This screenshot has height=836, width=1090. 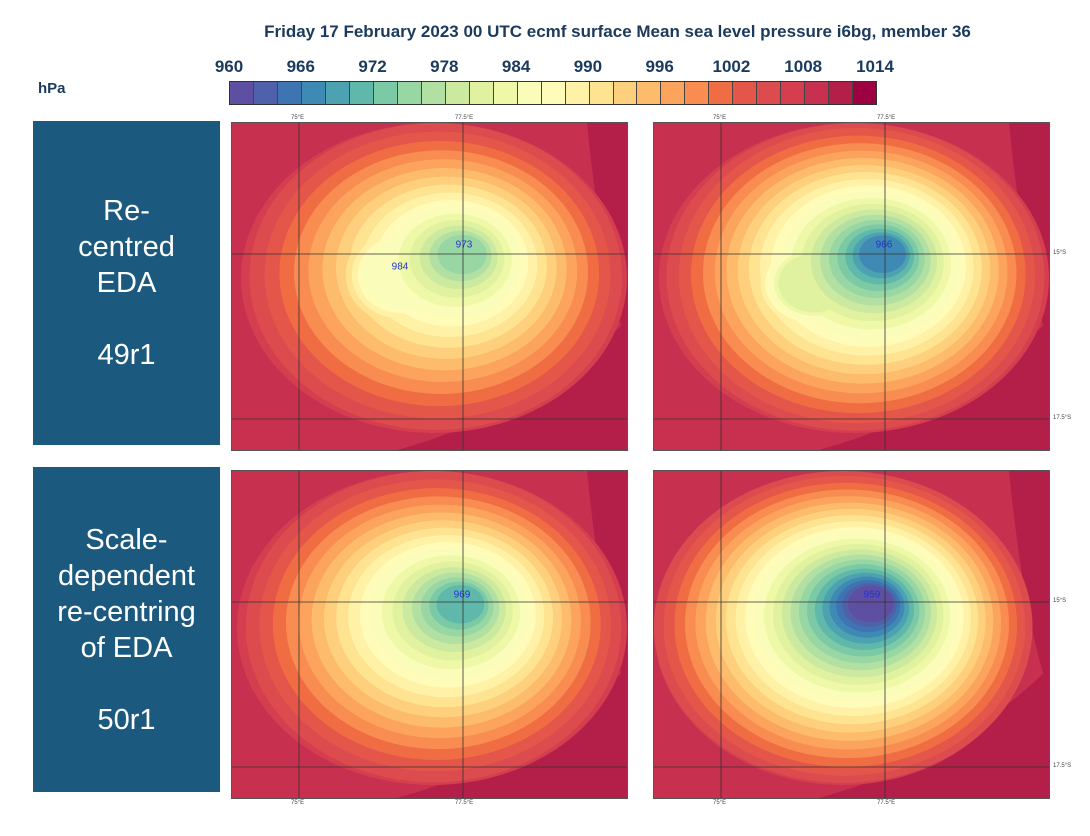 I want to click on colorbar-tick-label: 972, so click(x=372, y=66).